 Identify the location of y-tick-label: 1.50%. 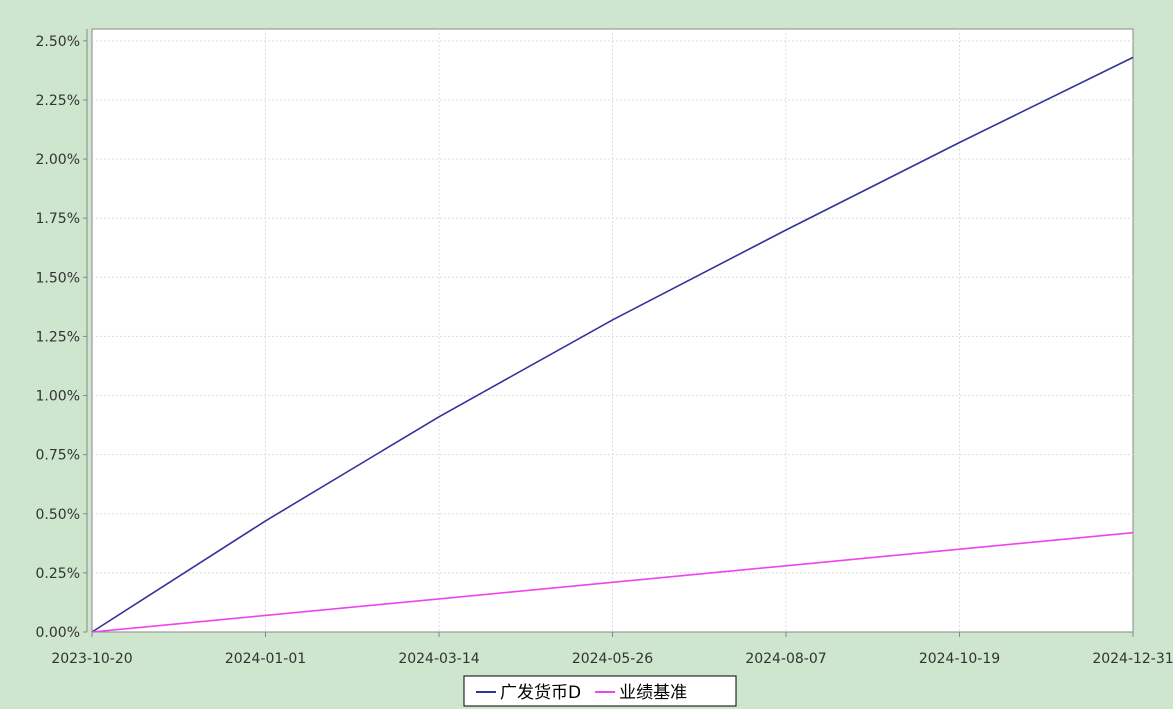
(58, 278).